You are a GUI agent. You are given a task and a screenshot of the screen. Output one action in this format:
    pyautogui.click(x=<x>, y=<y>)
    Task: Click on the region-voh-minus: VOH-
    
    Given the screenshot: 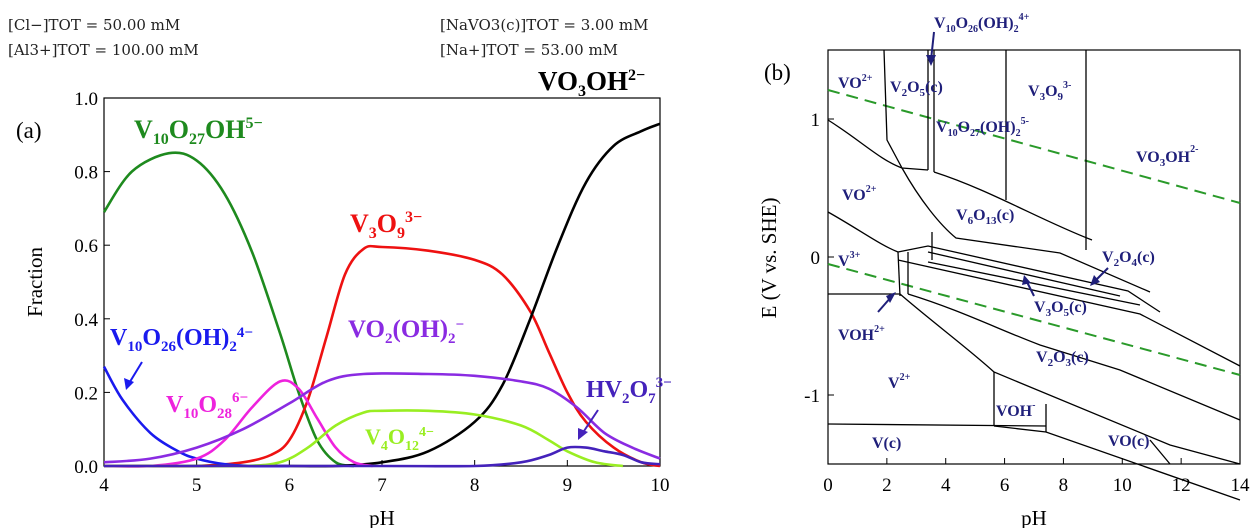 What is the action you would take?
    pyautogui.click(x=1015, y=410)
    